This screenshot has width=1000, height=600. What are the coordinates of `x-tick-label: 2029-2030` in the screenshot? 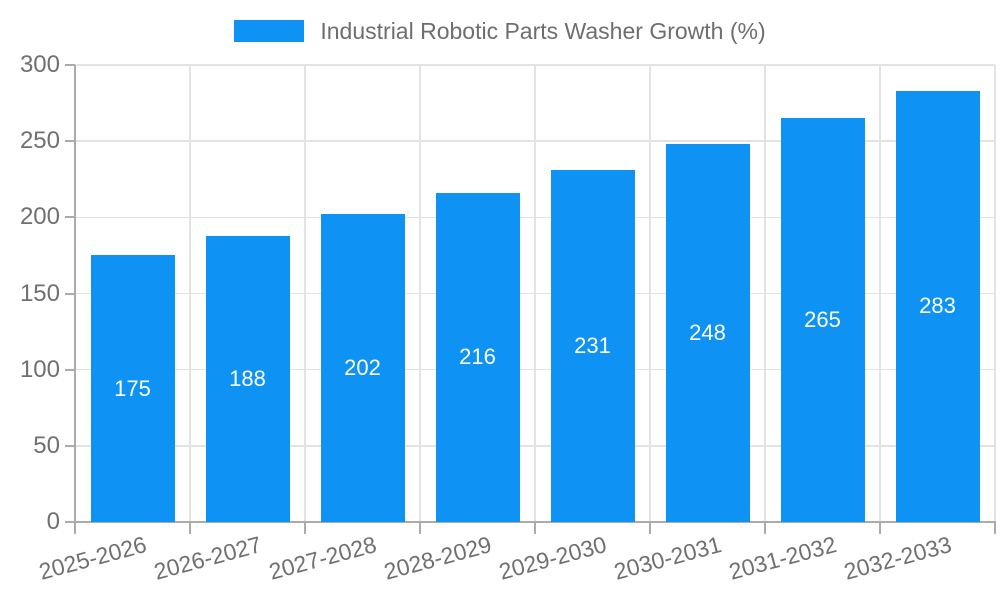 It's located at (552, 558).